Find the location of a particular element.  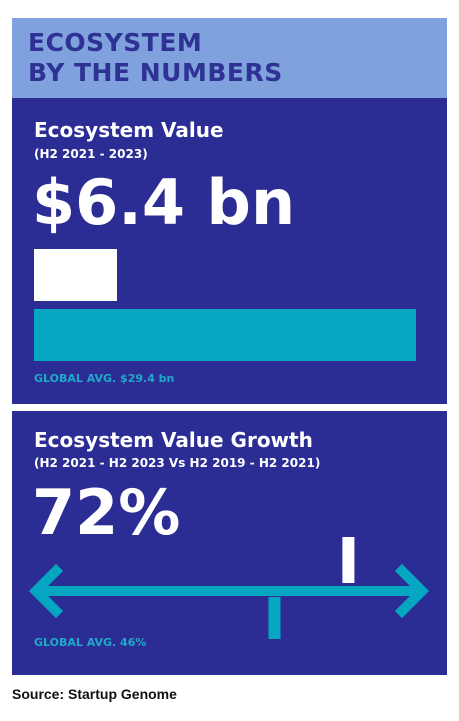

right-arrowhead is located at coordinates (412, 591).